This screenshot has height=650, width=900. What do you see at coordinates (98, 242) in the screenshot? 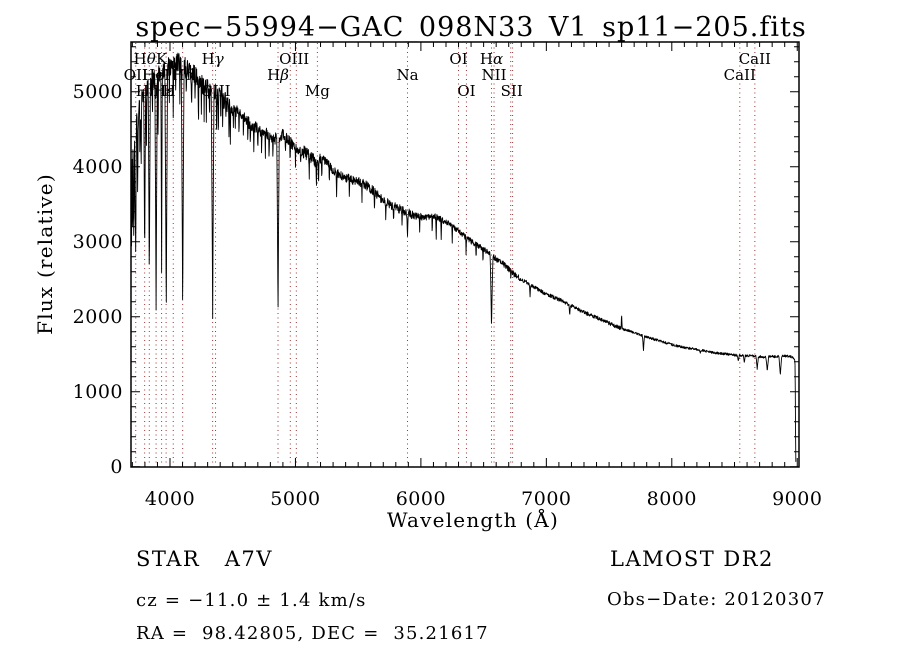
I see `y-tick-label-3000: 3000` at bounding box center [98, 242].